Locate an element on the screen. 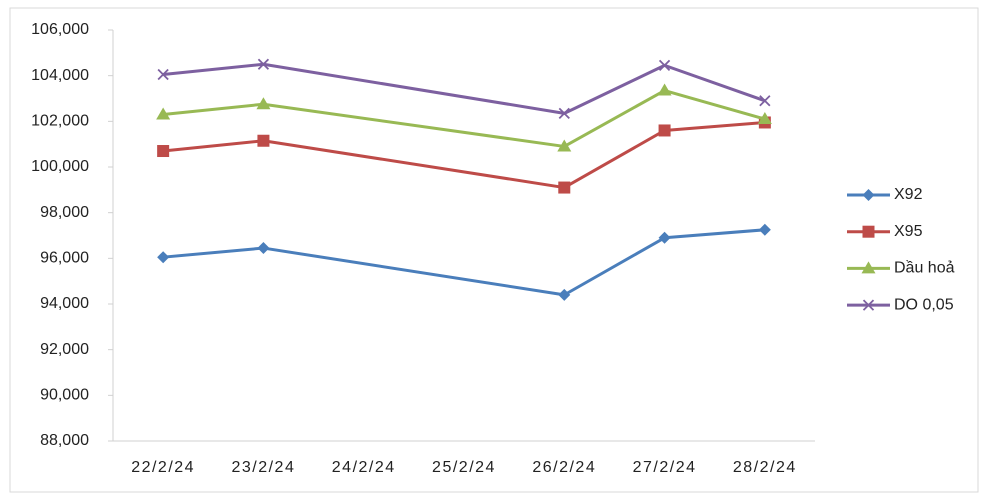  x-tick-label: 25/2/24 is located at coordinates (464, 467).